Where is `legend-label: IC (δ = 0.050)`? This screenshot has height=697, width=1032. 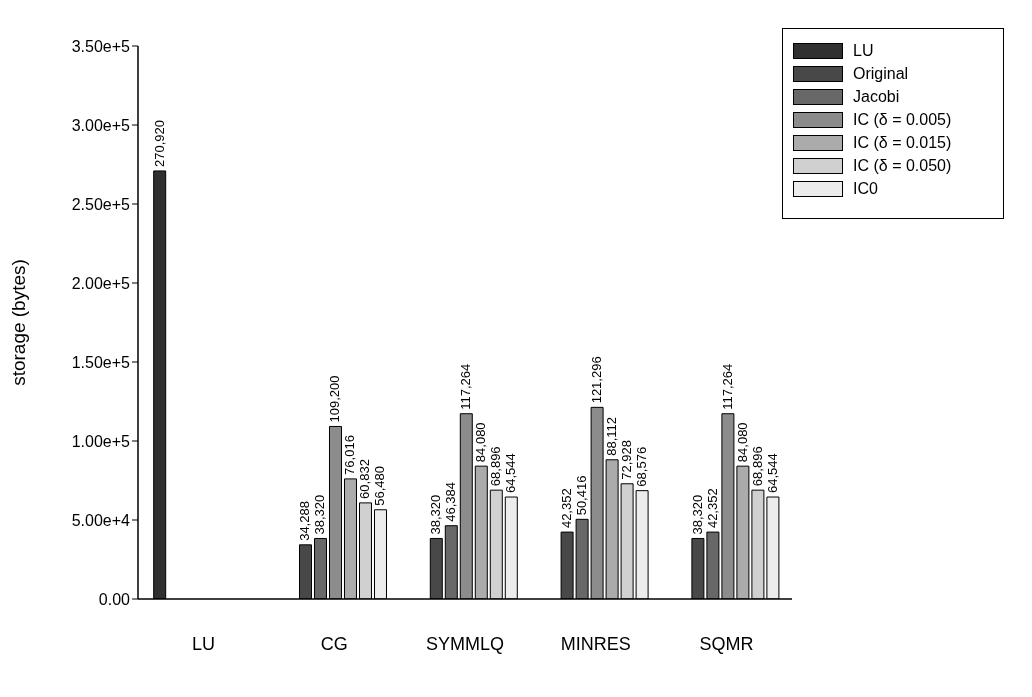 legend-label: IC (δ = 0.050) is located at coordinates (902, 165).